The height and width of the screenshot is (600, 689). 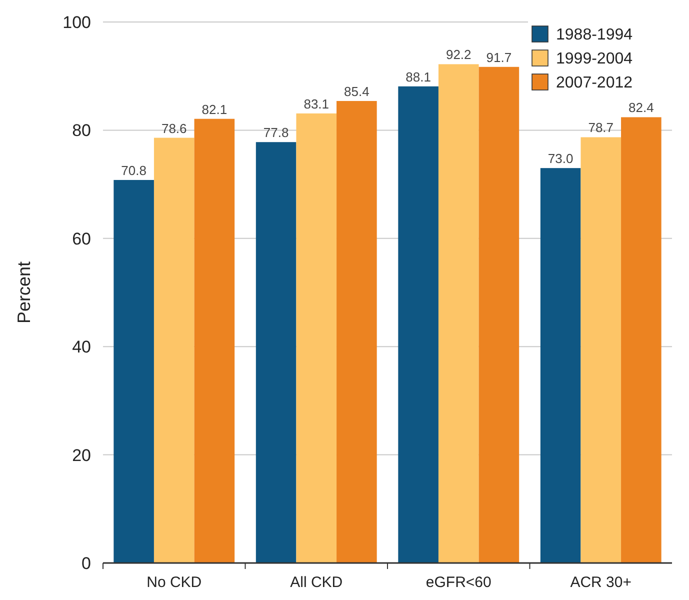 What do you see at coordinates (418, 76) in the screenshot?
I see `data-label: 88.1` at bounding box center [418, 76].